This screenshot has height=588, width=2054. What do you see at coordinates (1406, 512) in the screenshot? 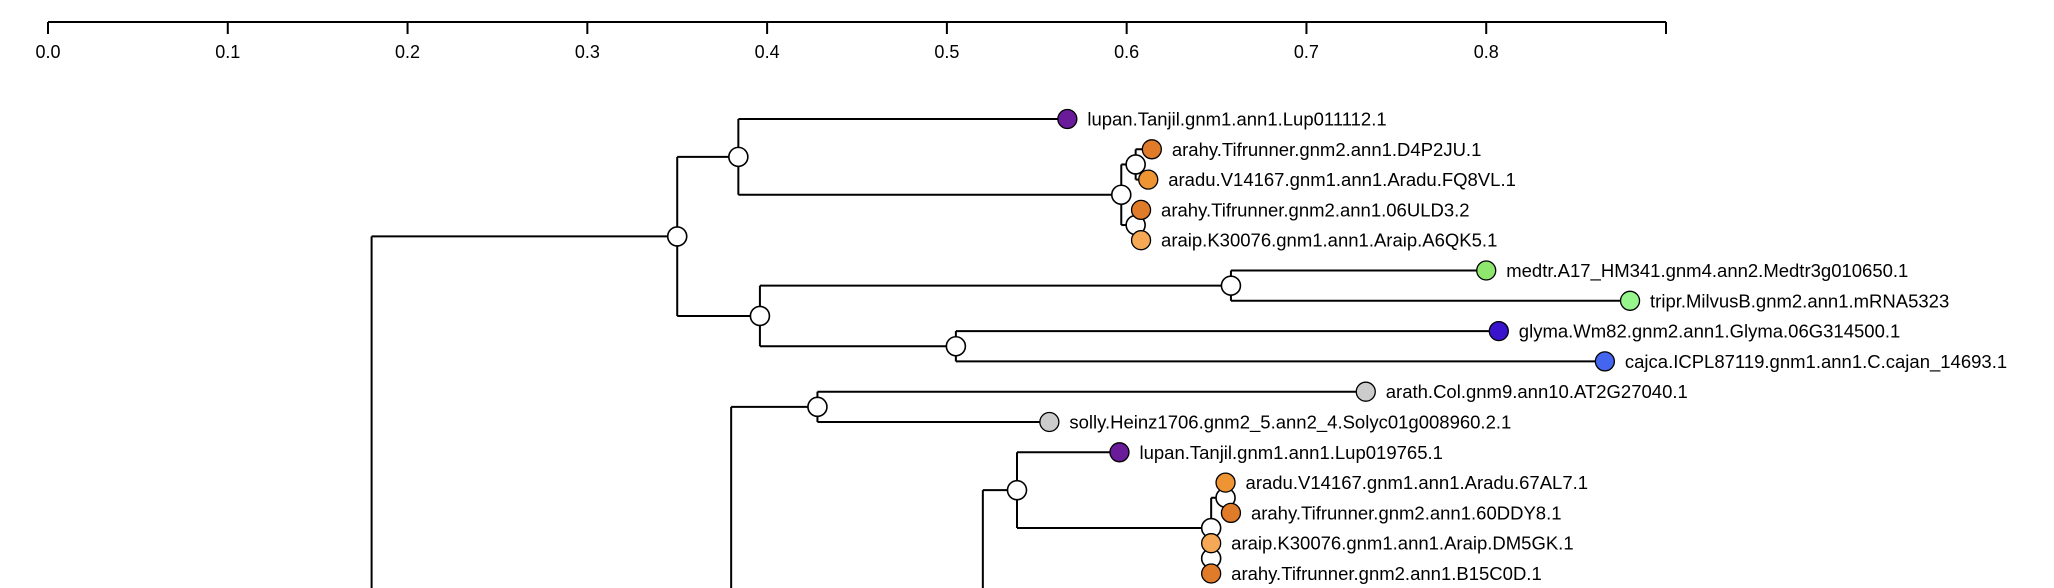
I see `leaf-label: arahy.Tifrunner.gnm2.ann1.60DDY8.1` at bounding box center [1406, 512].